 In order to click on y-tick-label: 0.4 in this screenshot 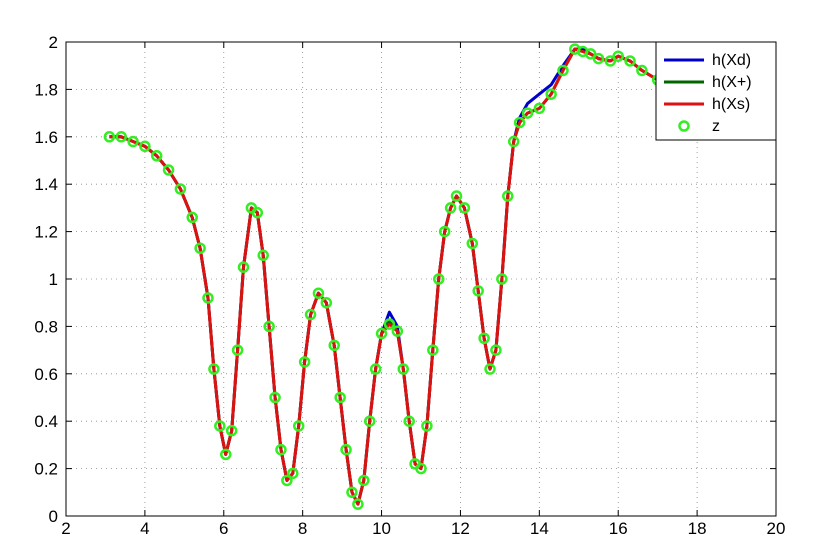, I will do `click(46, 421)`.